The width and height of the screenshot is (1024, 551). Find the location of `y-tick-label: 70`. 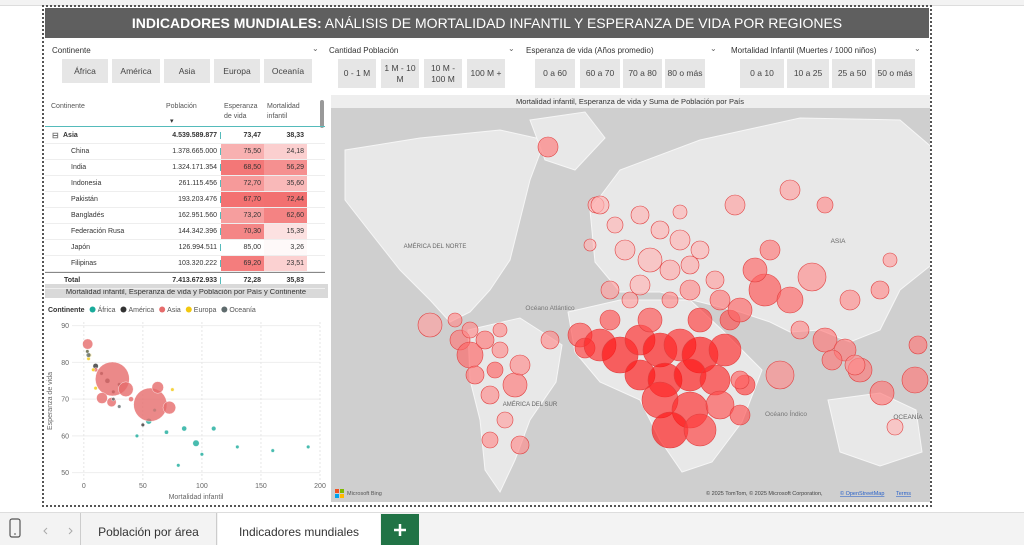

y-tick-label: 70 is located at coordinates (65, 400).